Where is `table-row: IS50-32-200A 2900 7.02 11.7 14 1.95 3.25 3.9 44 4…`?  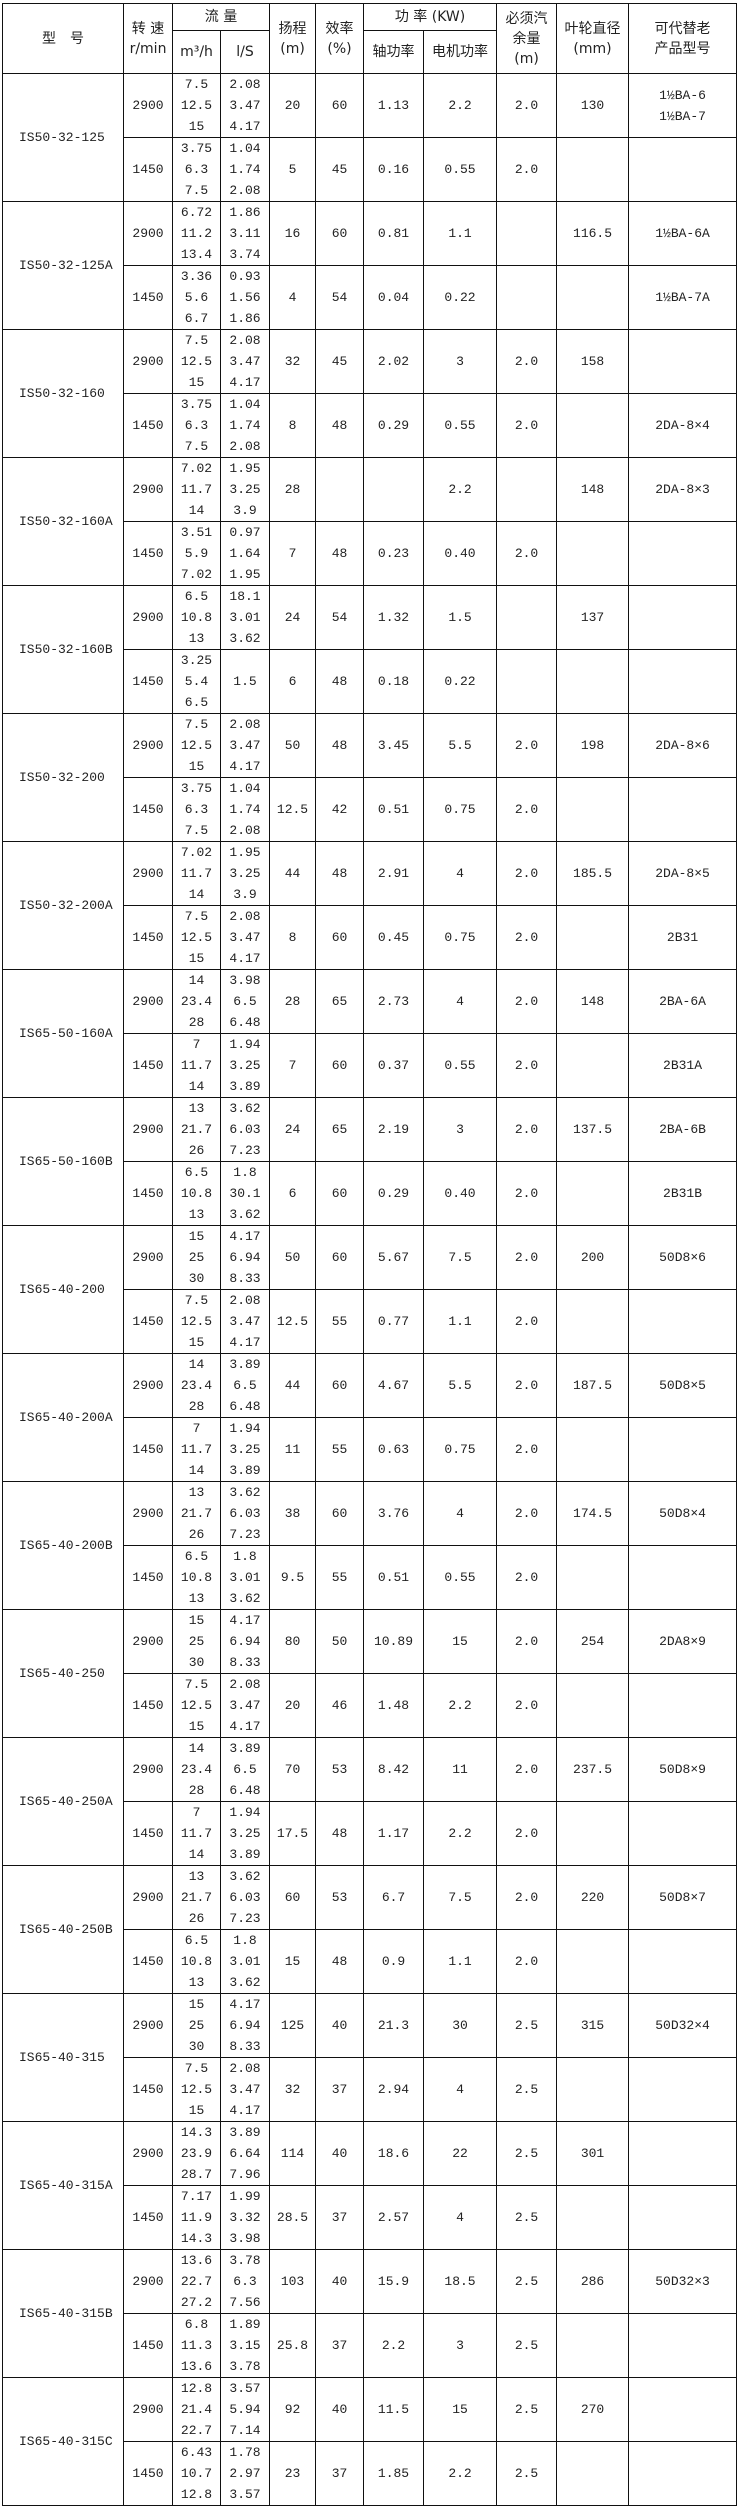
table-row: IS50-32-200A 2900 7.02 11.7 14 1.95 3.25 3.9 44 4… is located at coordinates (369, 905).